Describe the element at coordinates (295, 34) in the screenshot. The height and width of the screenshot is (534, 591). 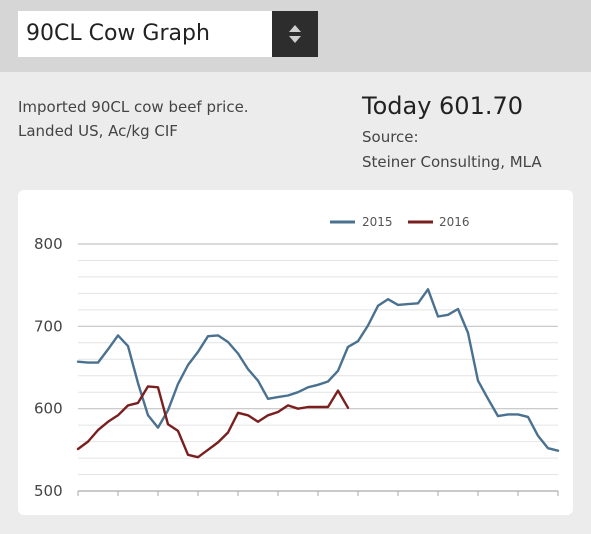
I see `updown-arrows-icon` at that location.